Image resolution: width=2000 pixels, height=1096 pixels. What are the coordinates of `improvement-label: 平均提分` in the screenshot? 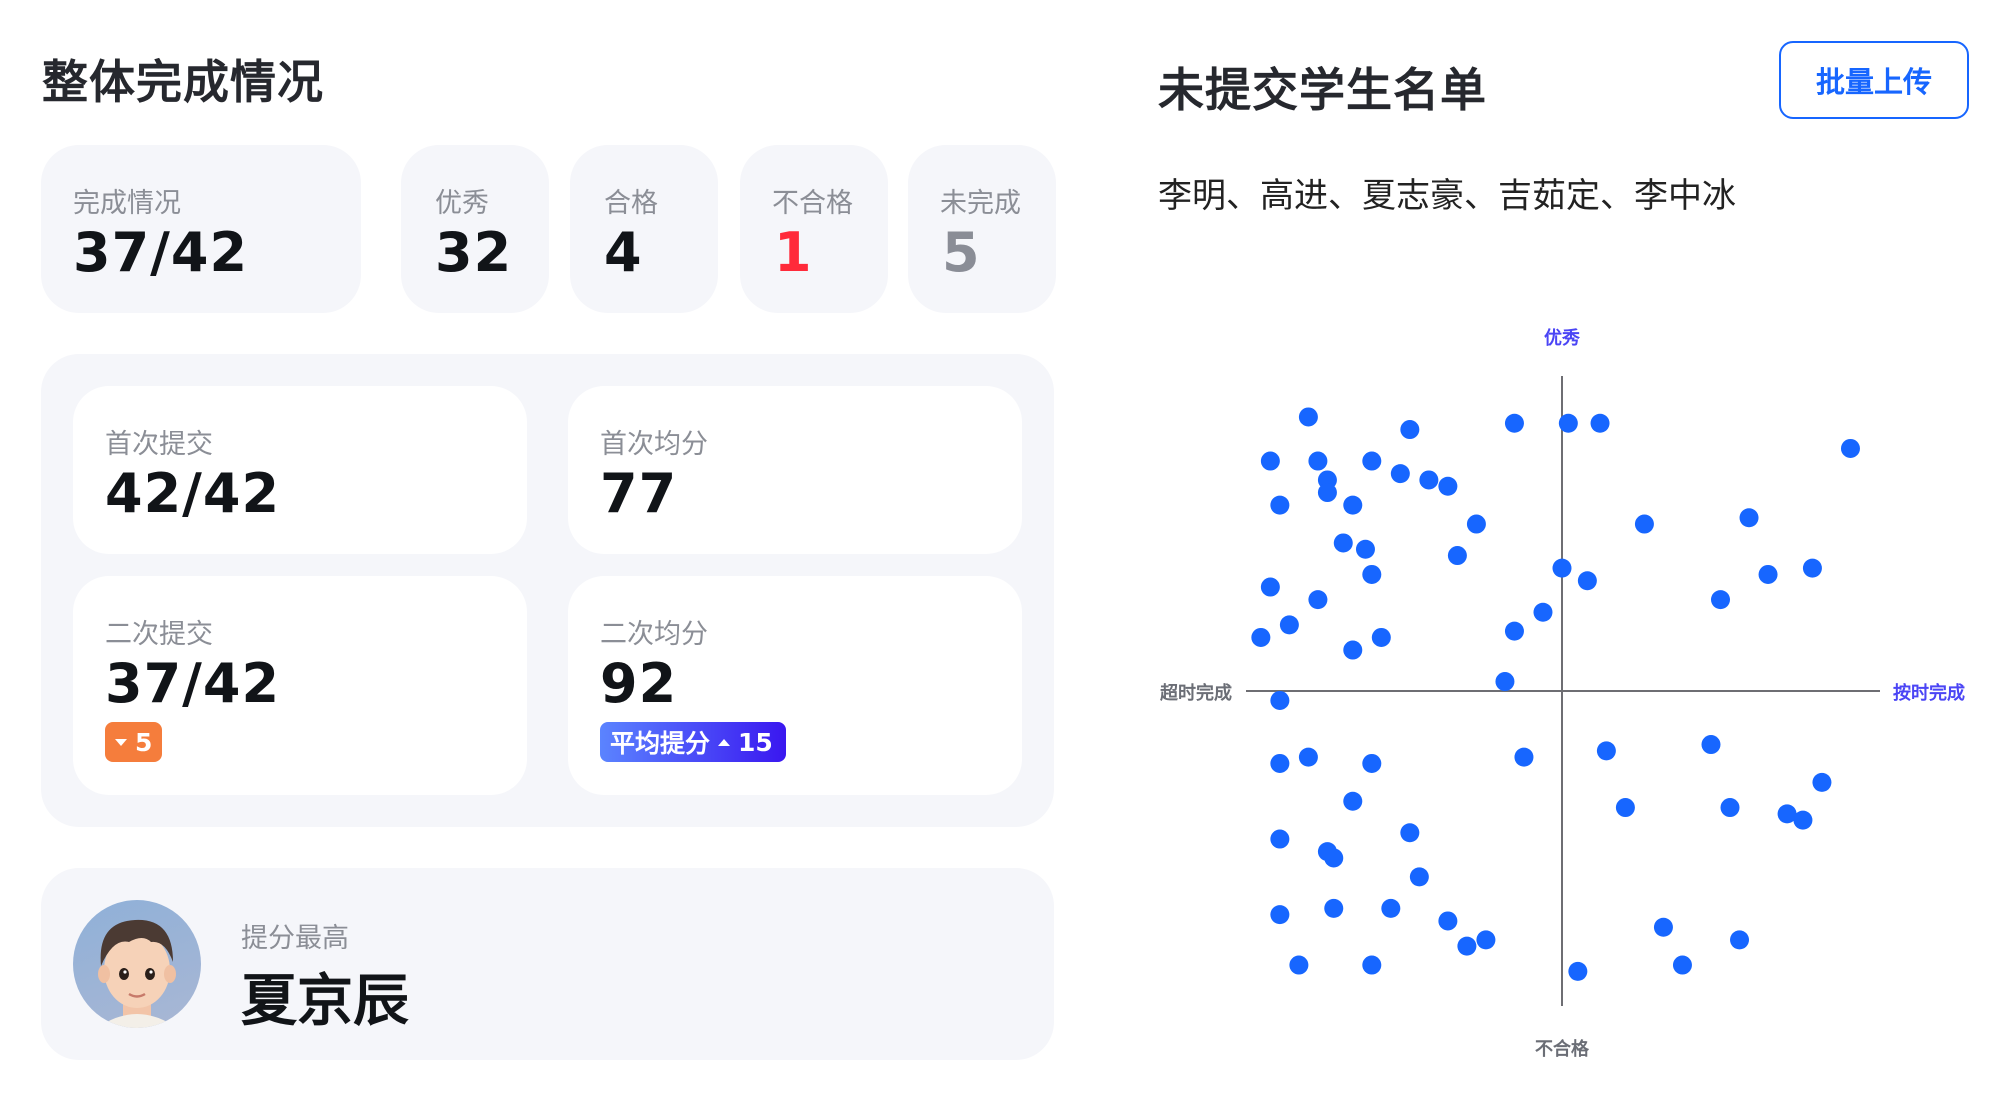 It's located at (660, 743).